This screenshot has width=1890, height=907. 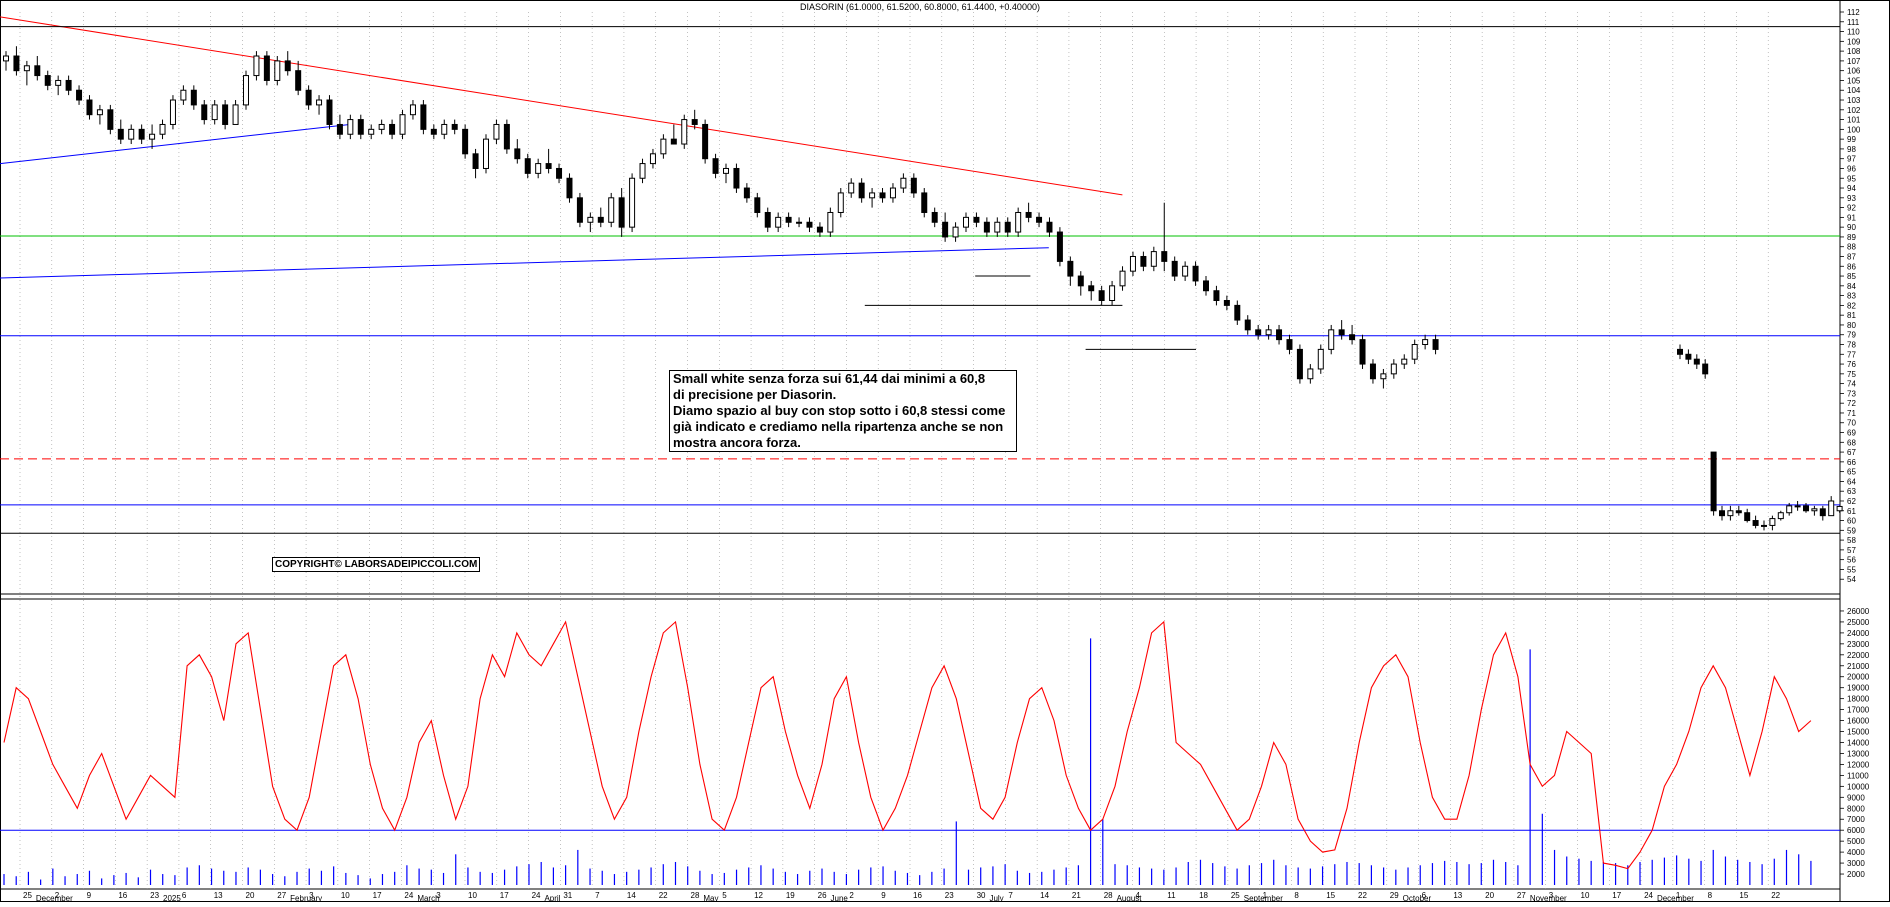 What do you see at coordinates (1851, 403) in the screenshot?
I see `y-tick-label: 72` at bounding box center [1851, 403].